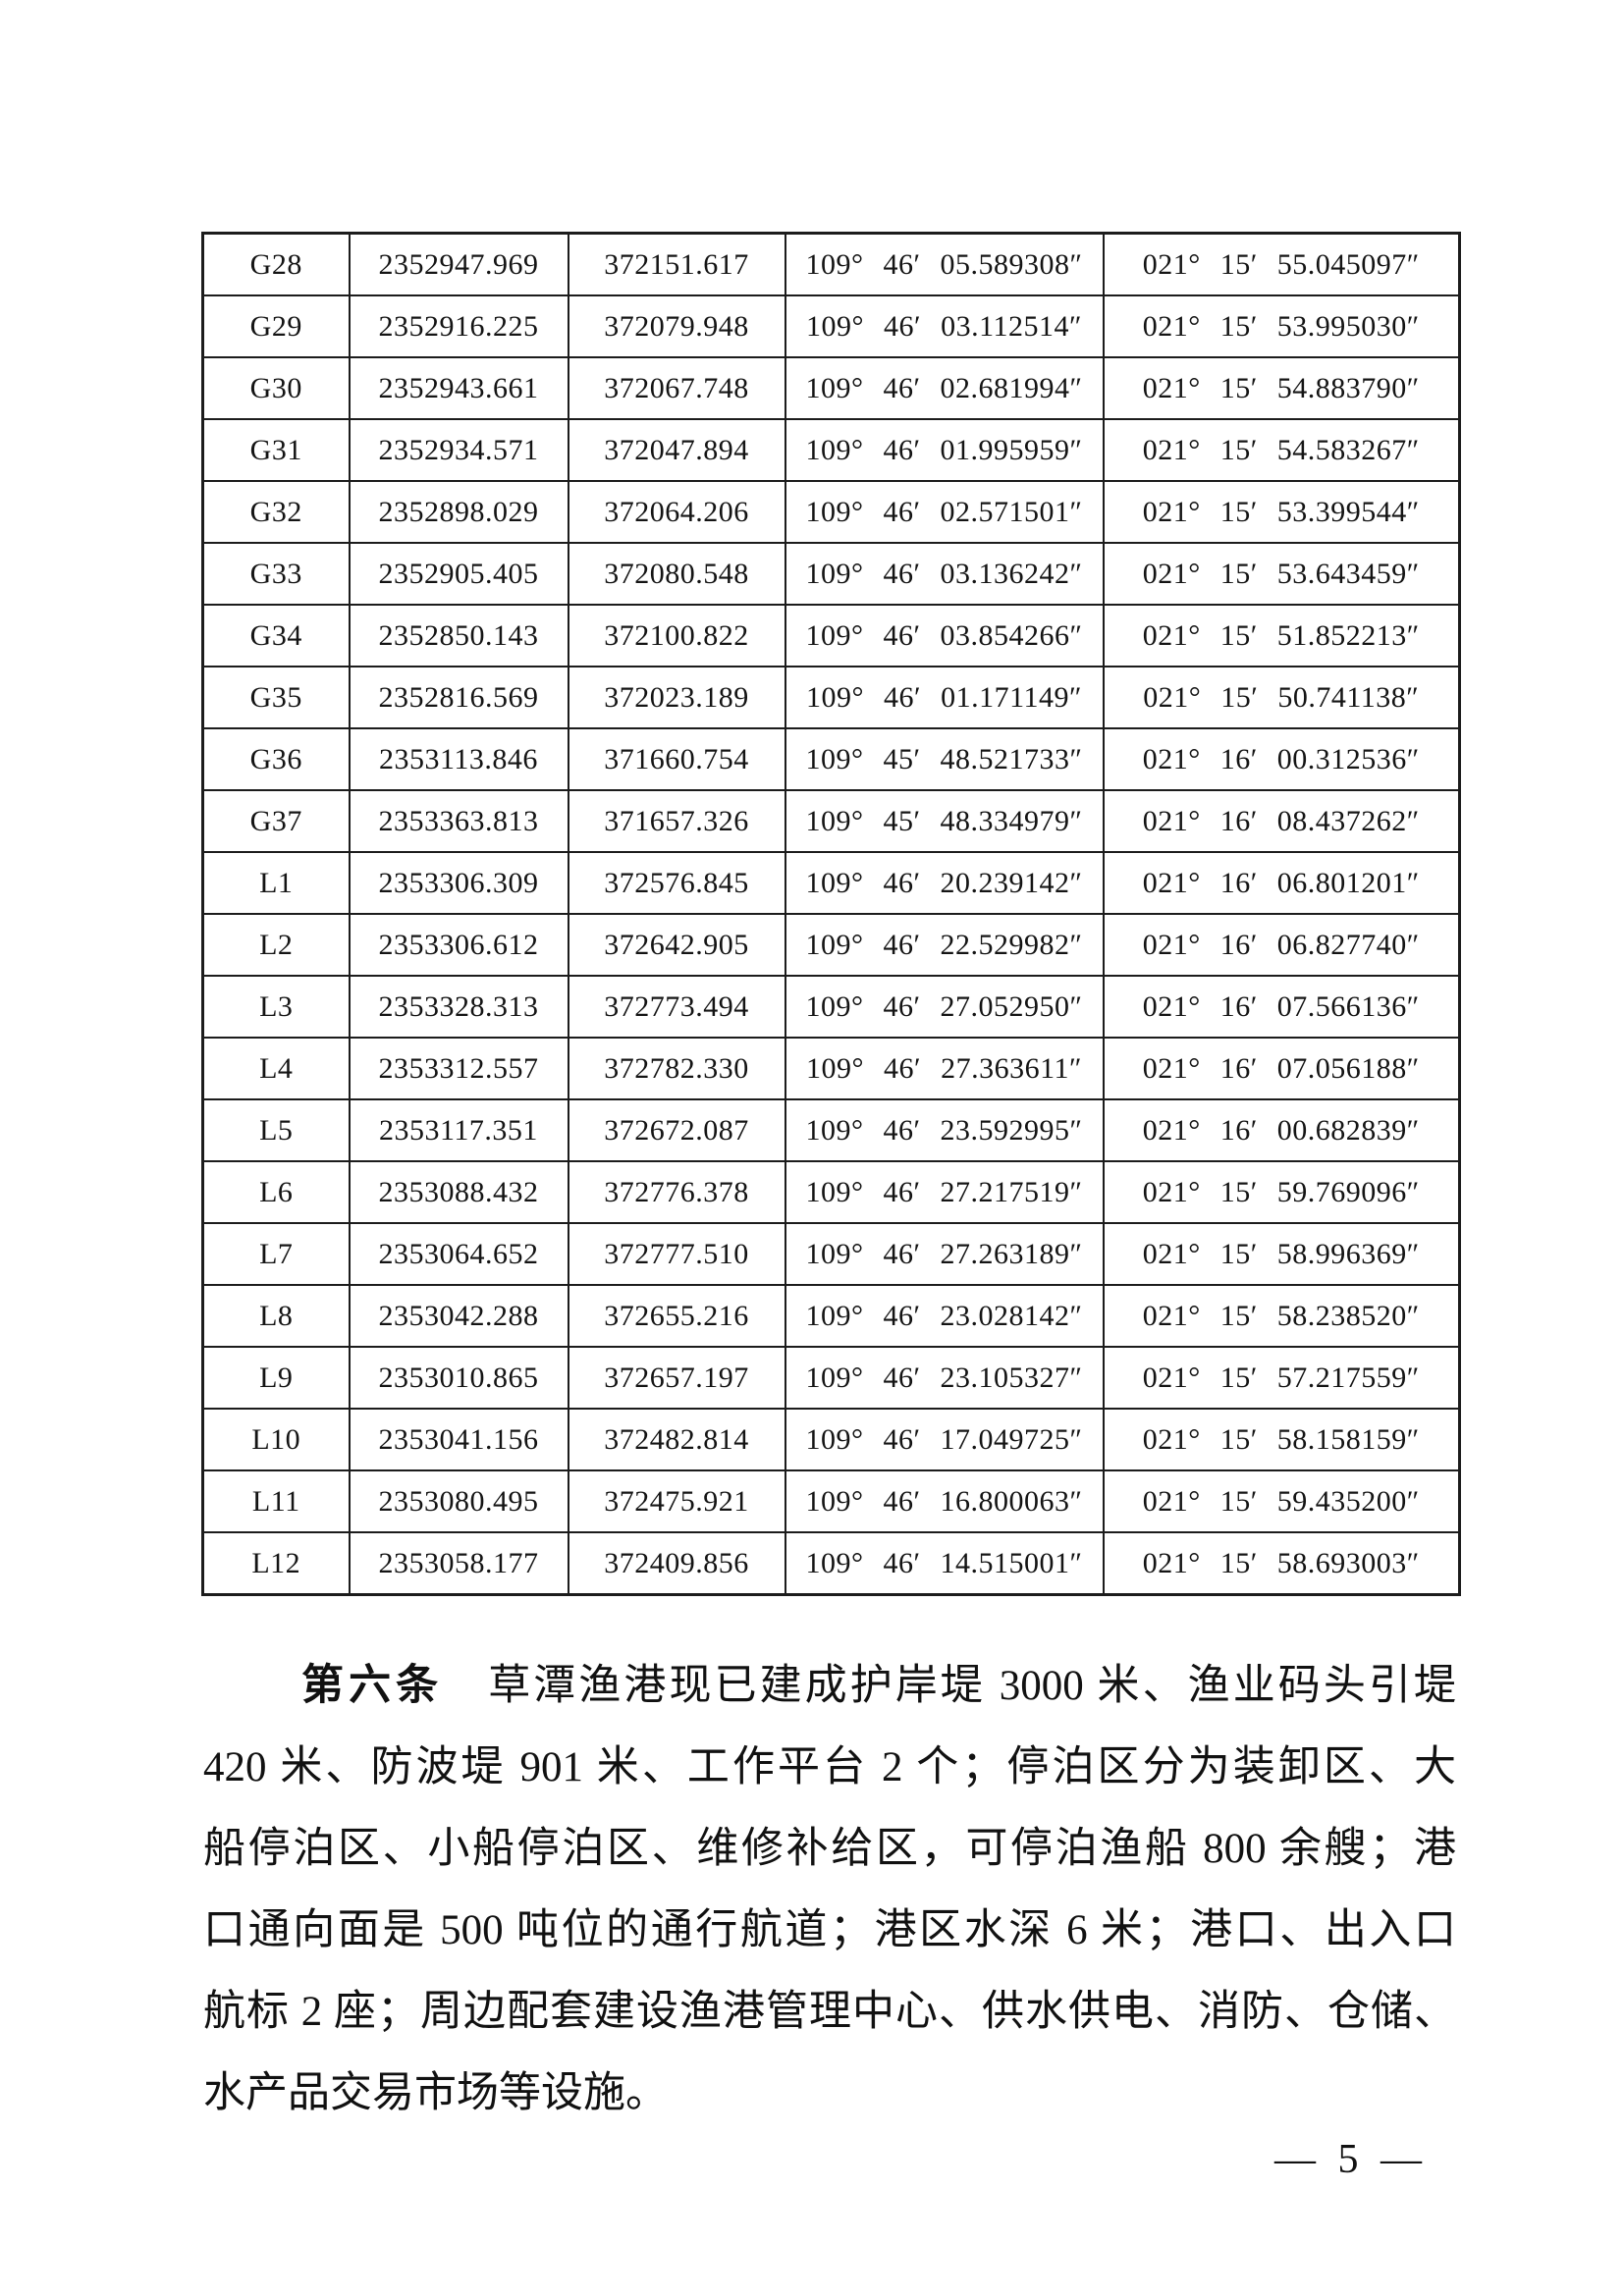 Image resolution: width=1624 pixels, height=2296 pixels. I want to click on cell-x: 2353117.351, so click(458, 1130).